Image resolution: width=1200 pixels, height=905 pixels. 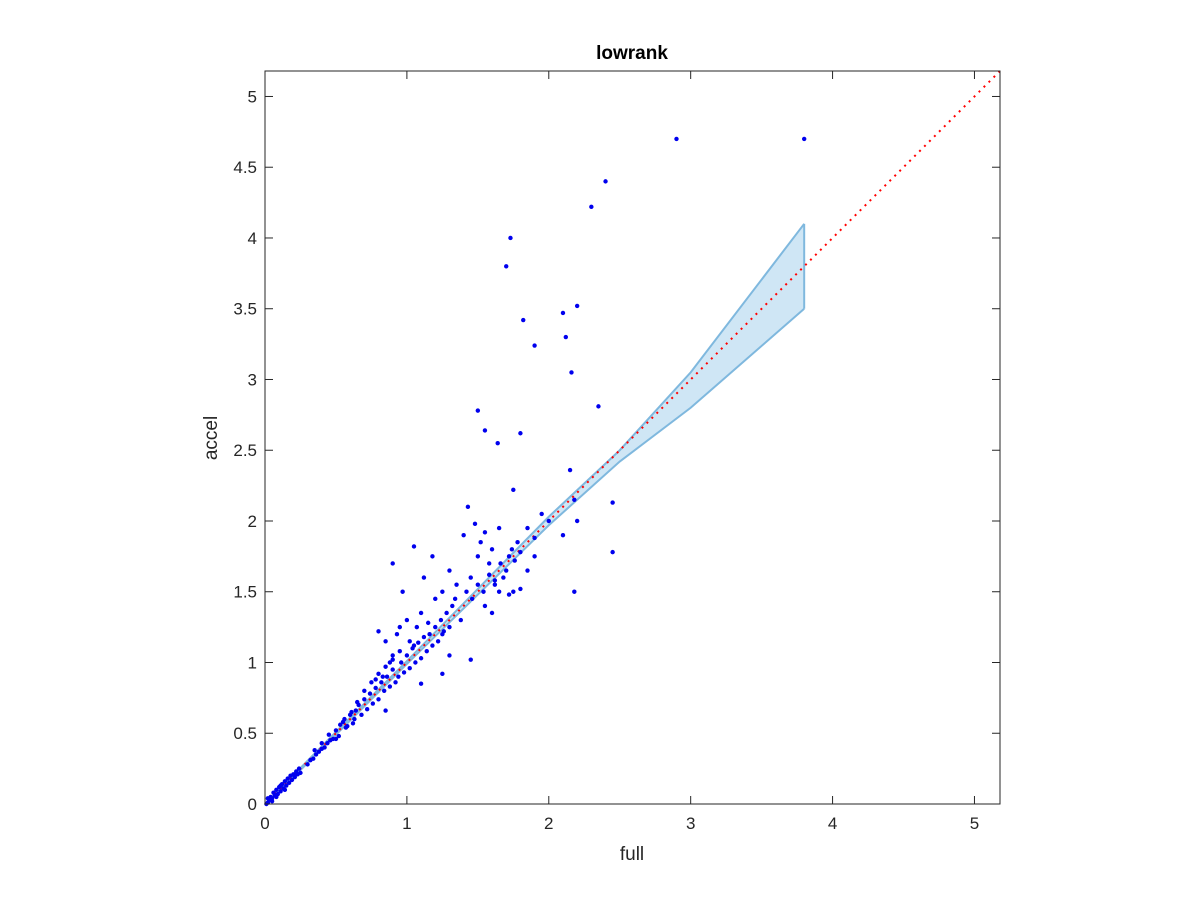 What do you see at coordinates (252, 96) in the screenshot?
I see `y-tick-label: 5` at bounding box center [252, 96].